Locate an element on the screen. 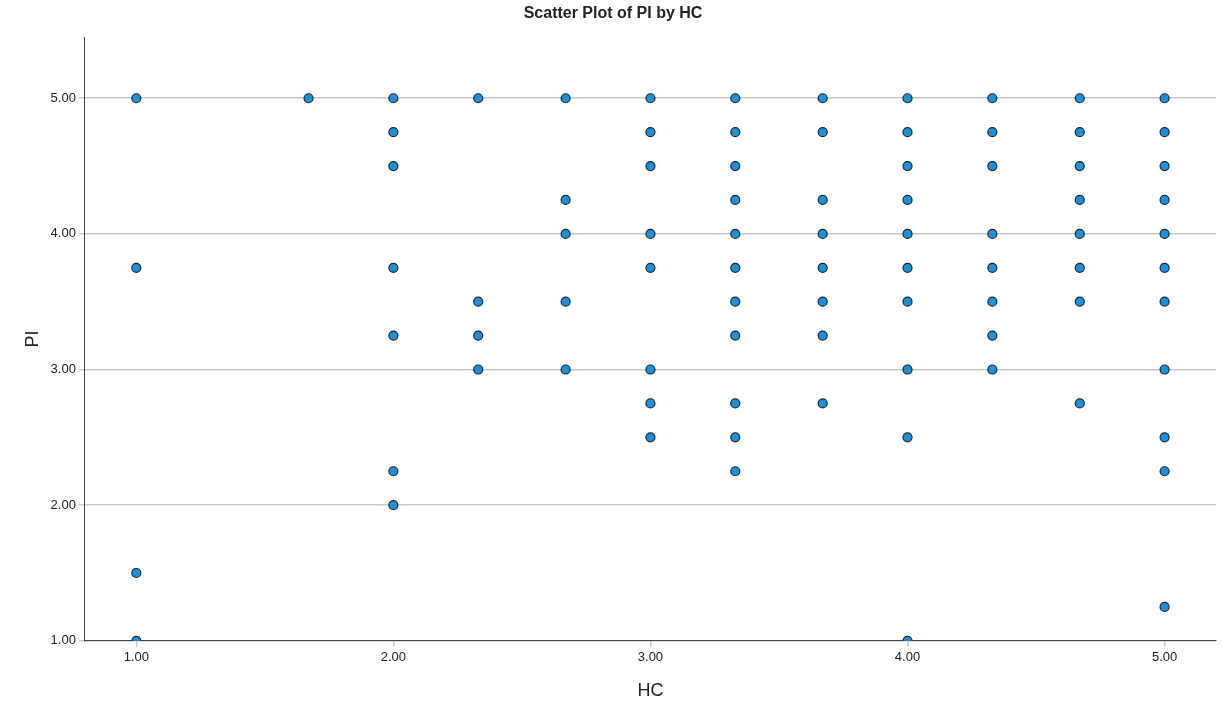 This screenshot has height=716, width=1222. chart-title: Scatter Plot of PI by HC is located at coordinates (613, 13).